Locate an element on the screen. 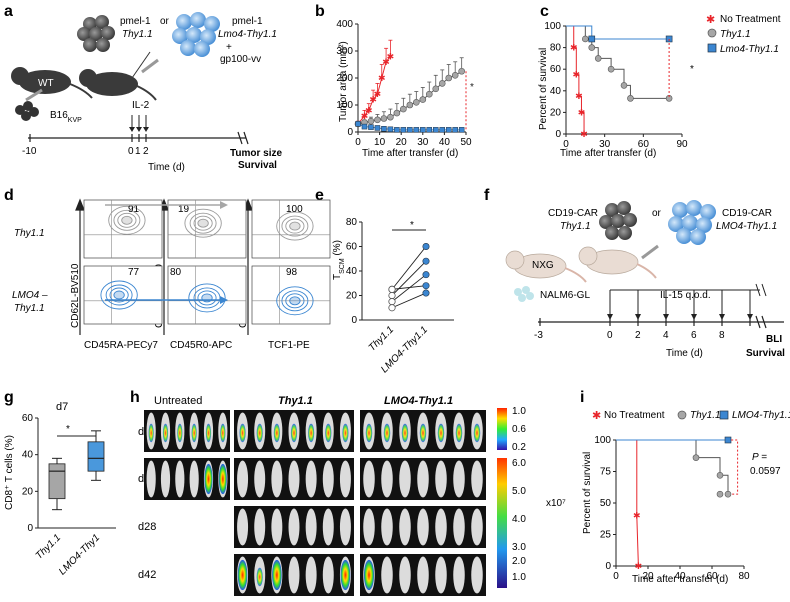  a-or: or is located at coordinates (165, 21).